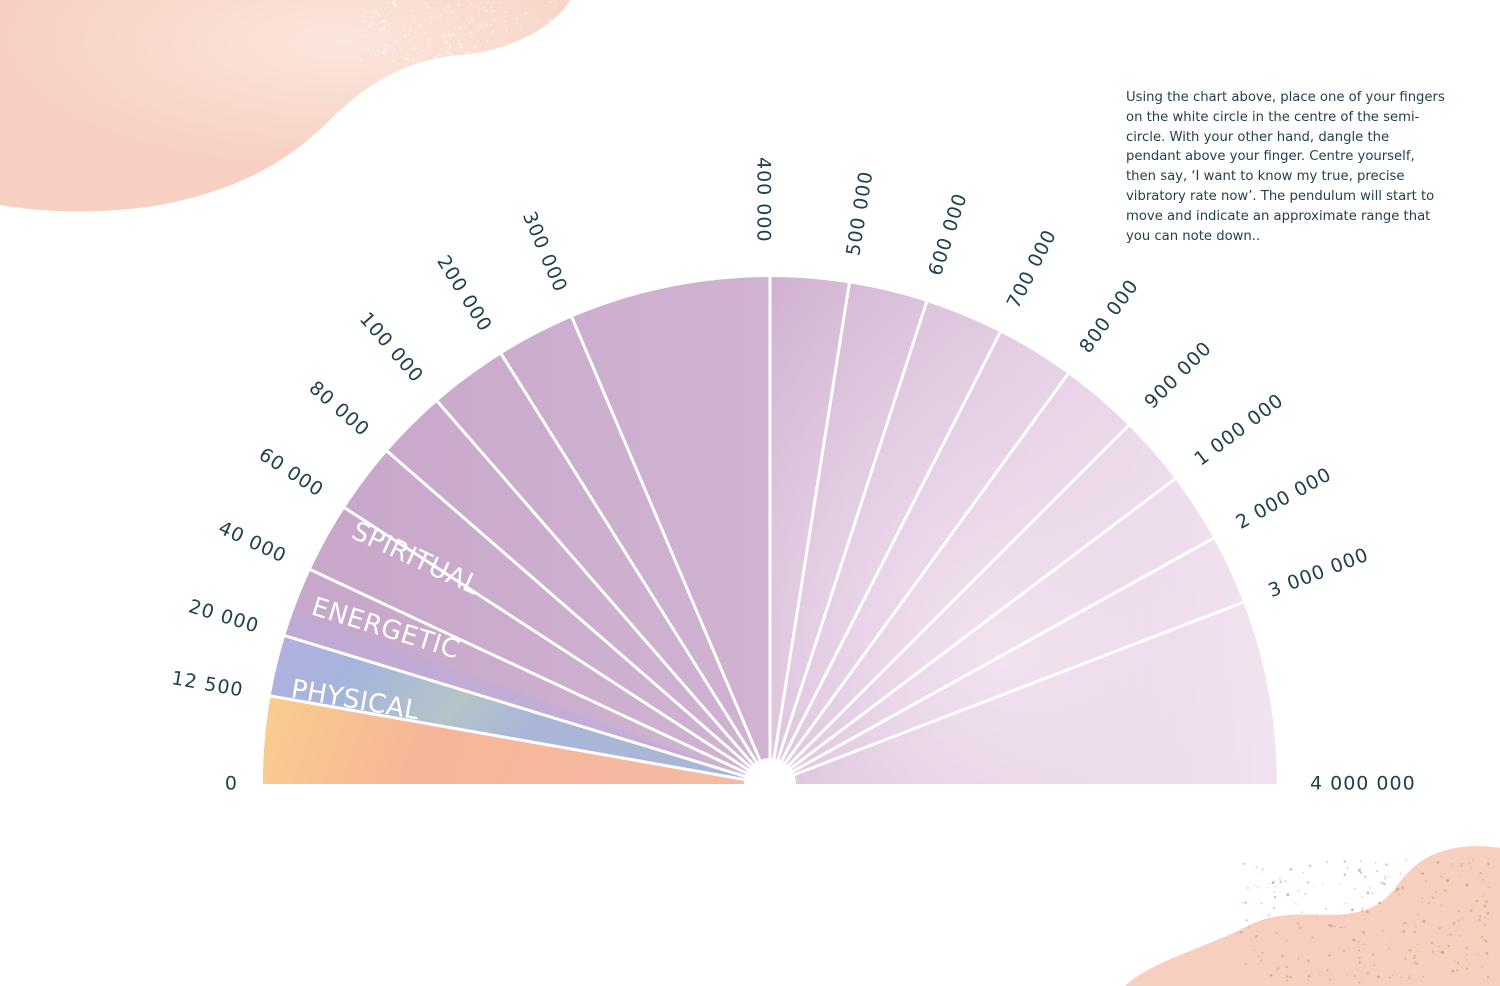 The height and width of the screenshot is (986, 1500). Describe the element at coordinates (231, 784) in the screenshot. I see `scale-label: 0` at that location.